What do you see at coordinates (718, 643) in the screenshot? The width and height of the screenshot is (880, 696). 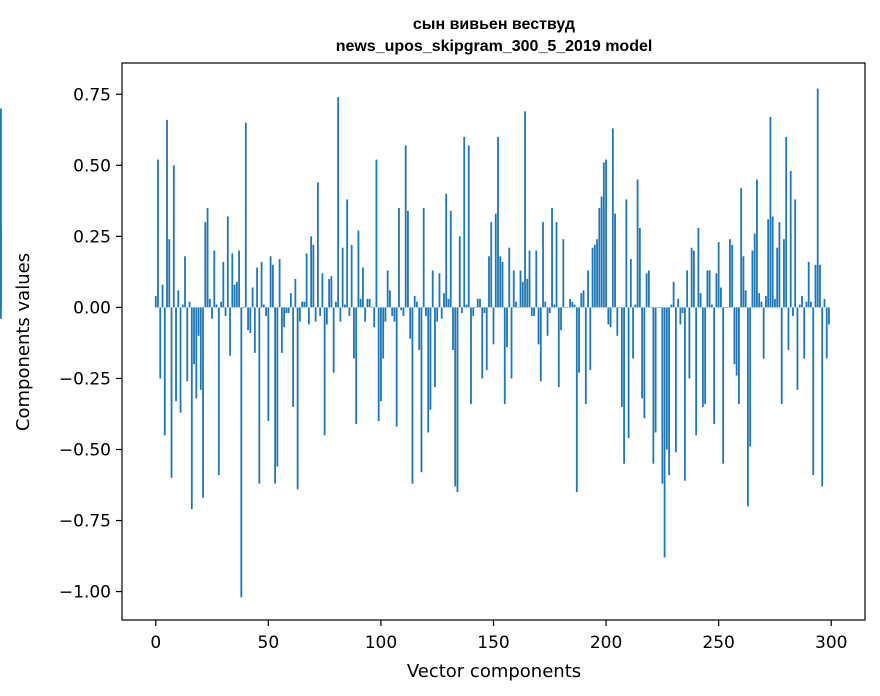 I see `x-tick-label: 250` at bounding box center [718, 643].